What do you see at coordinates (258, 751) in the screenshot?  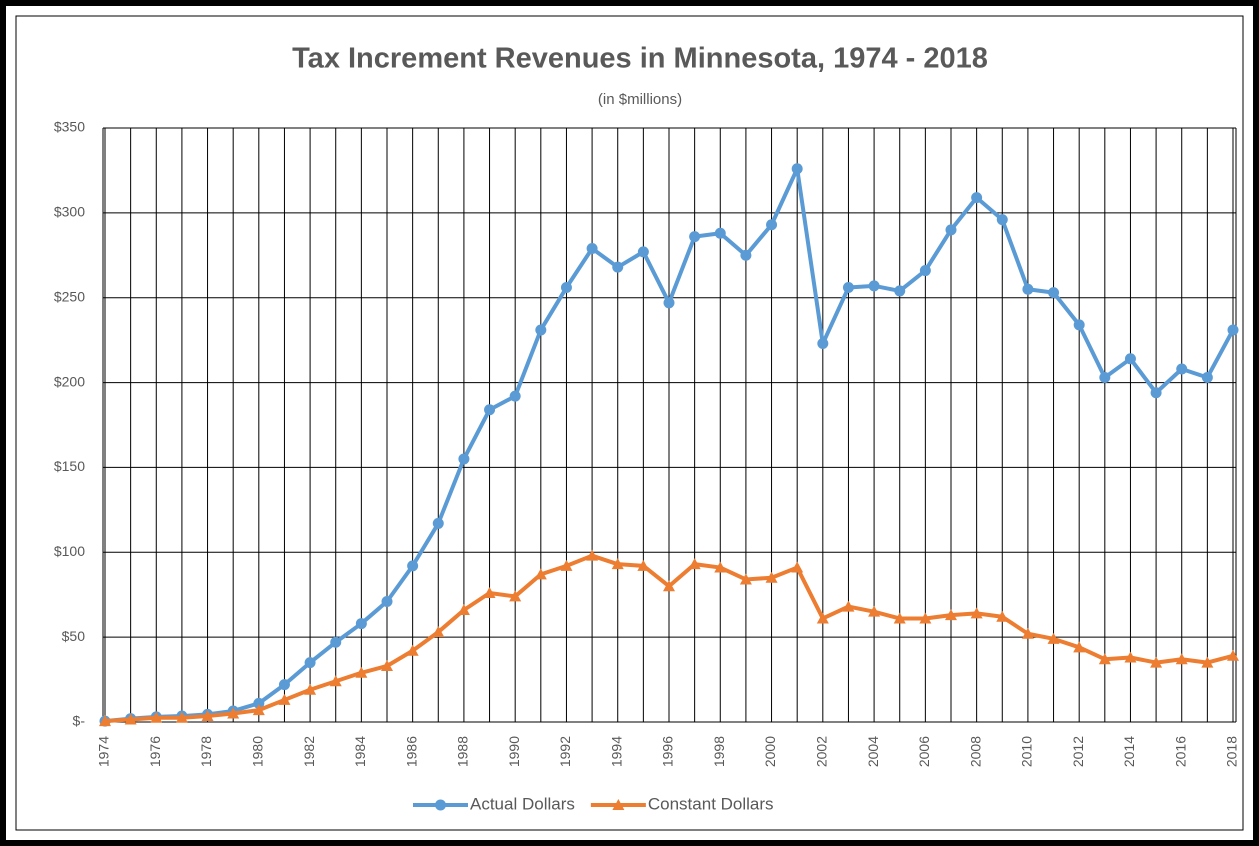 I see `x-tick-label: 1980` at bounding box center [258, 751].